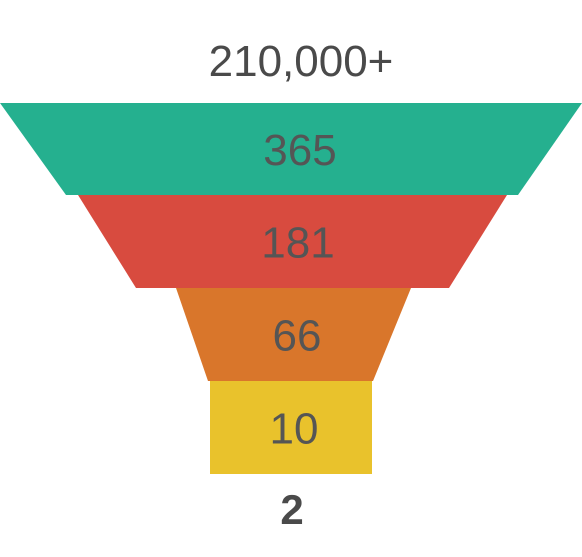 Image resolution: width=582 pixels, height=557 pixels. Describe the element at coordinates (297, 336) in the screenshot. I see `funnel-stage-label-3: 66` at that location.